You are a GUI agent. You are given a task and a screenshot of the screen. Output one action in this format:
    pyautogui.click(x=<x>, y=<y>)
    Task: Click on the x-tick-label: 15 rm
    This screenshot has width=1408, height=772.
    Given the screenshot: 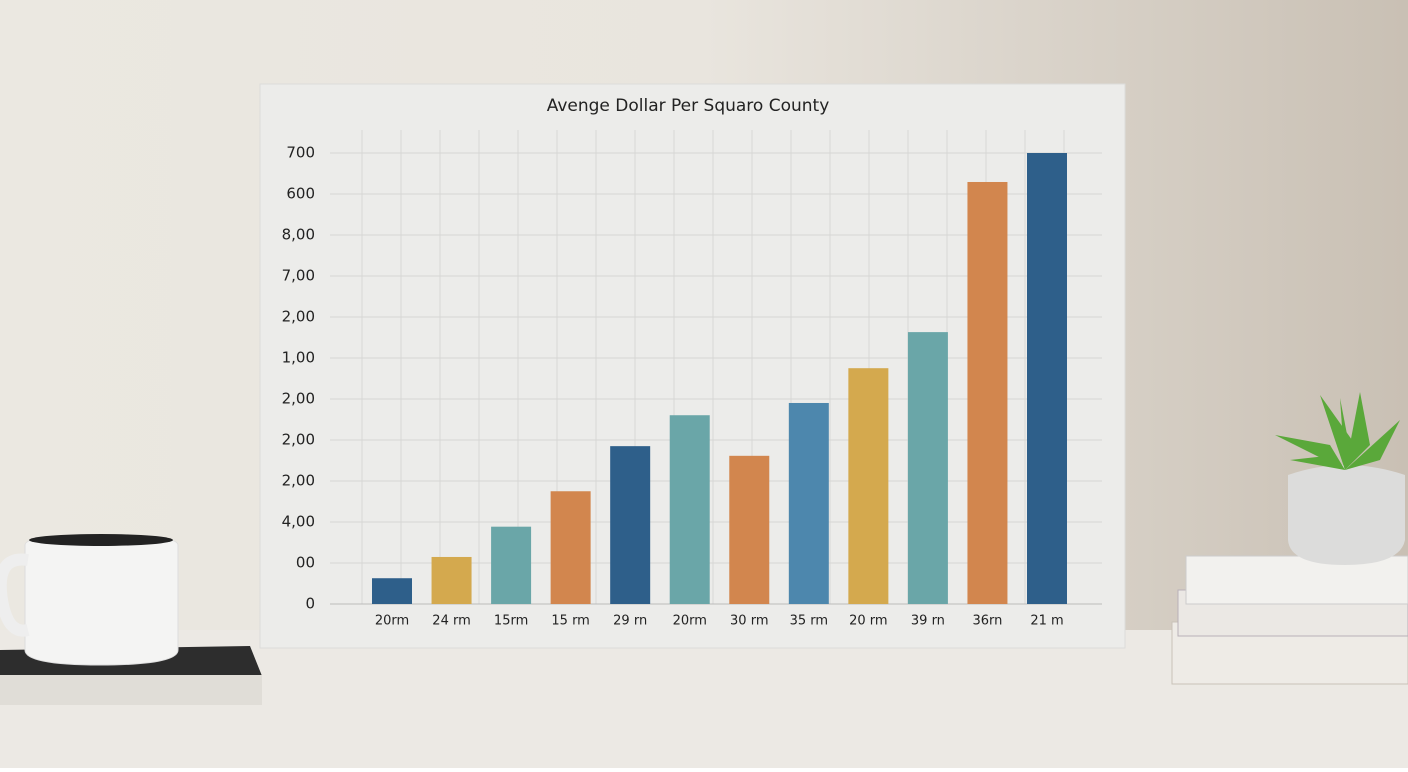 What is the action you would take?
    pyautogui.click(x=570, y=621)
    